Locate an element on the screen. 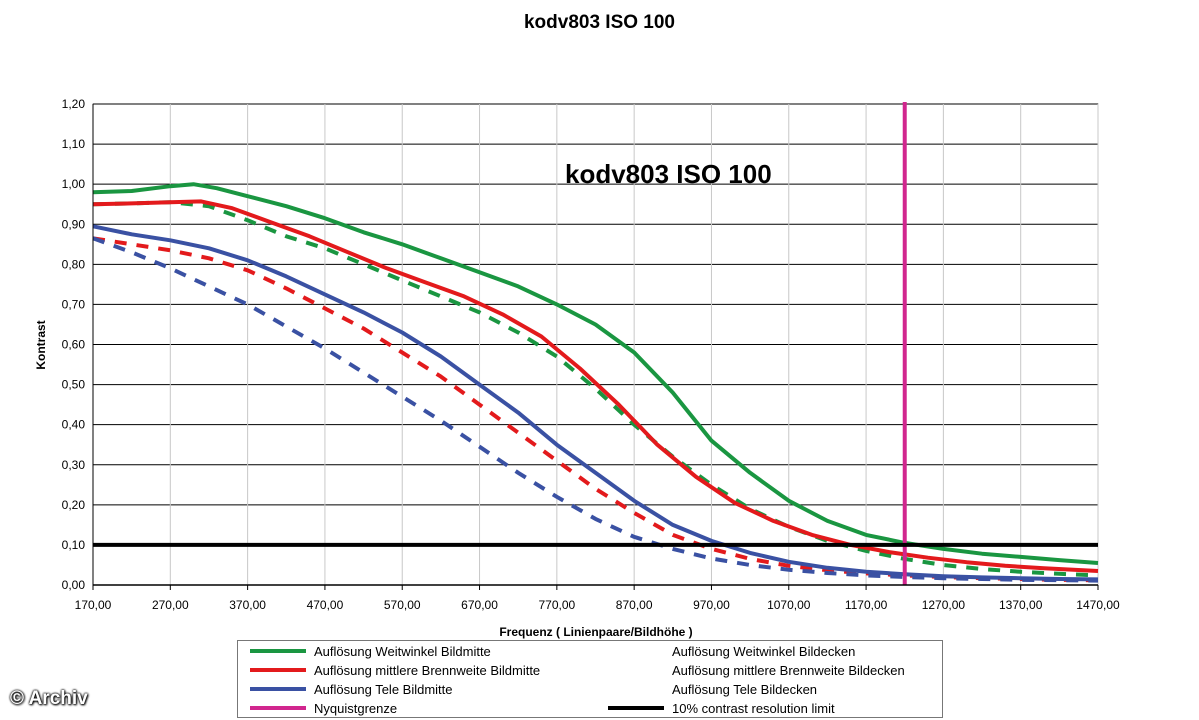 The height and width of the screenshot is (720, 1199). x-tick-label: 970,00 is located at coordinates (711, 605).